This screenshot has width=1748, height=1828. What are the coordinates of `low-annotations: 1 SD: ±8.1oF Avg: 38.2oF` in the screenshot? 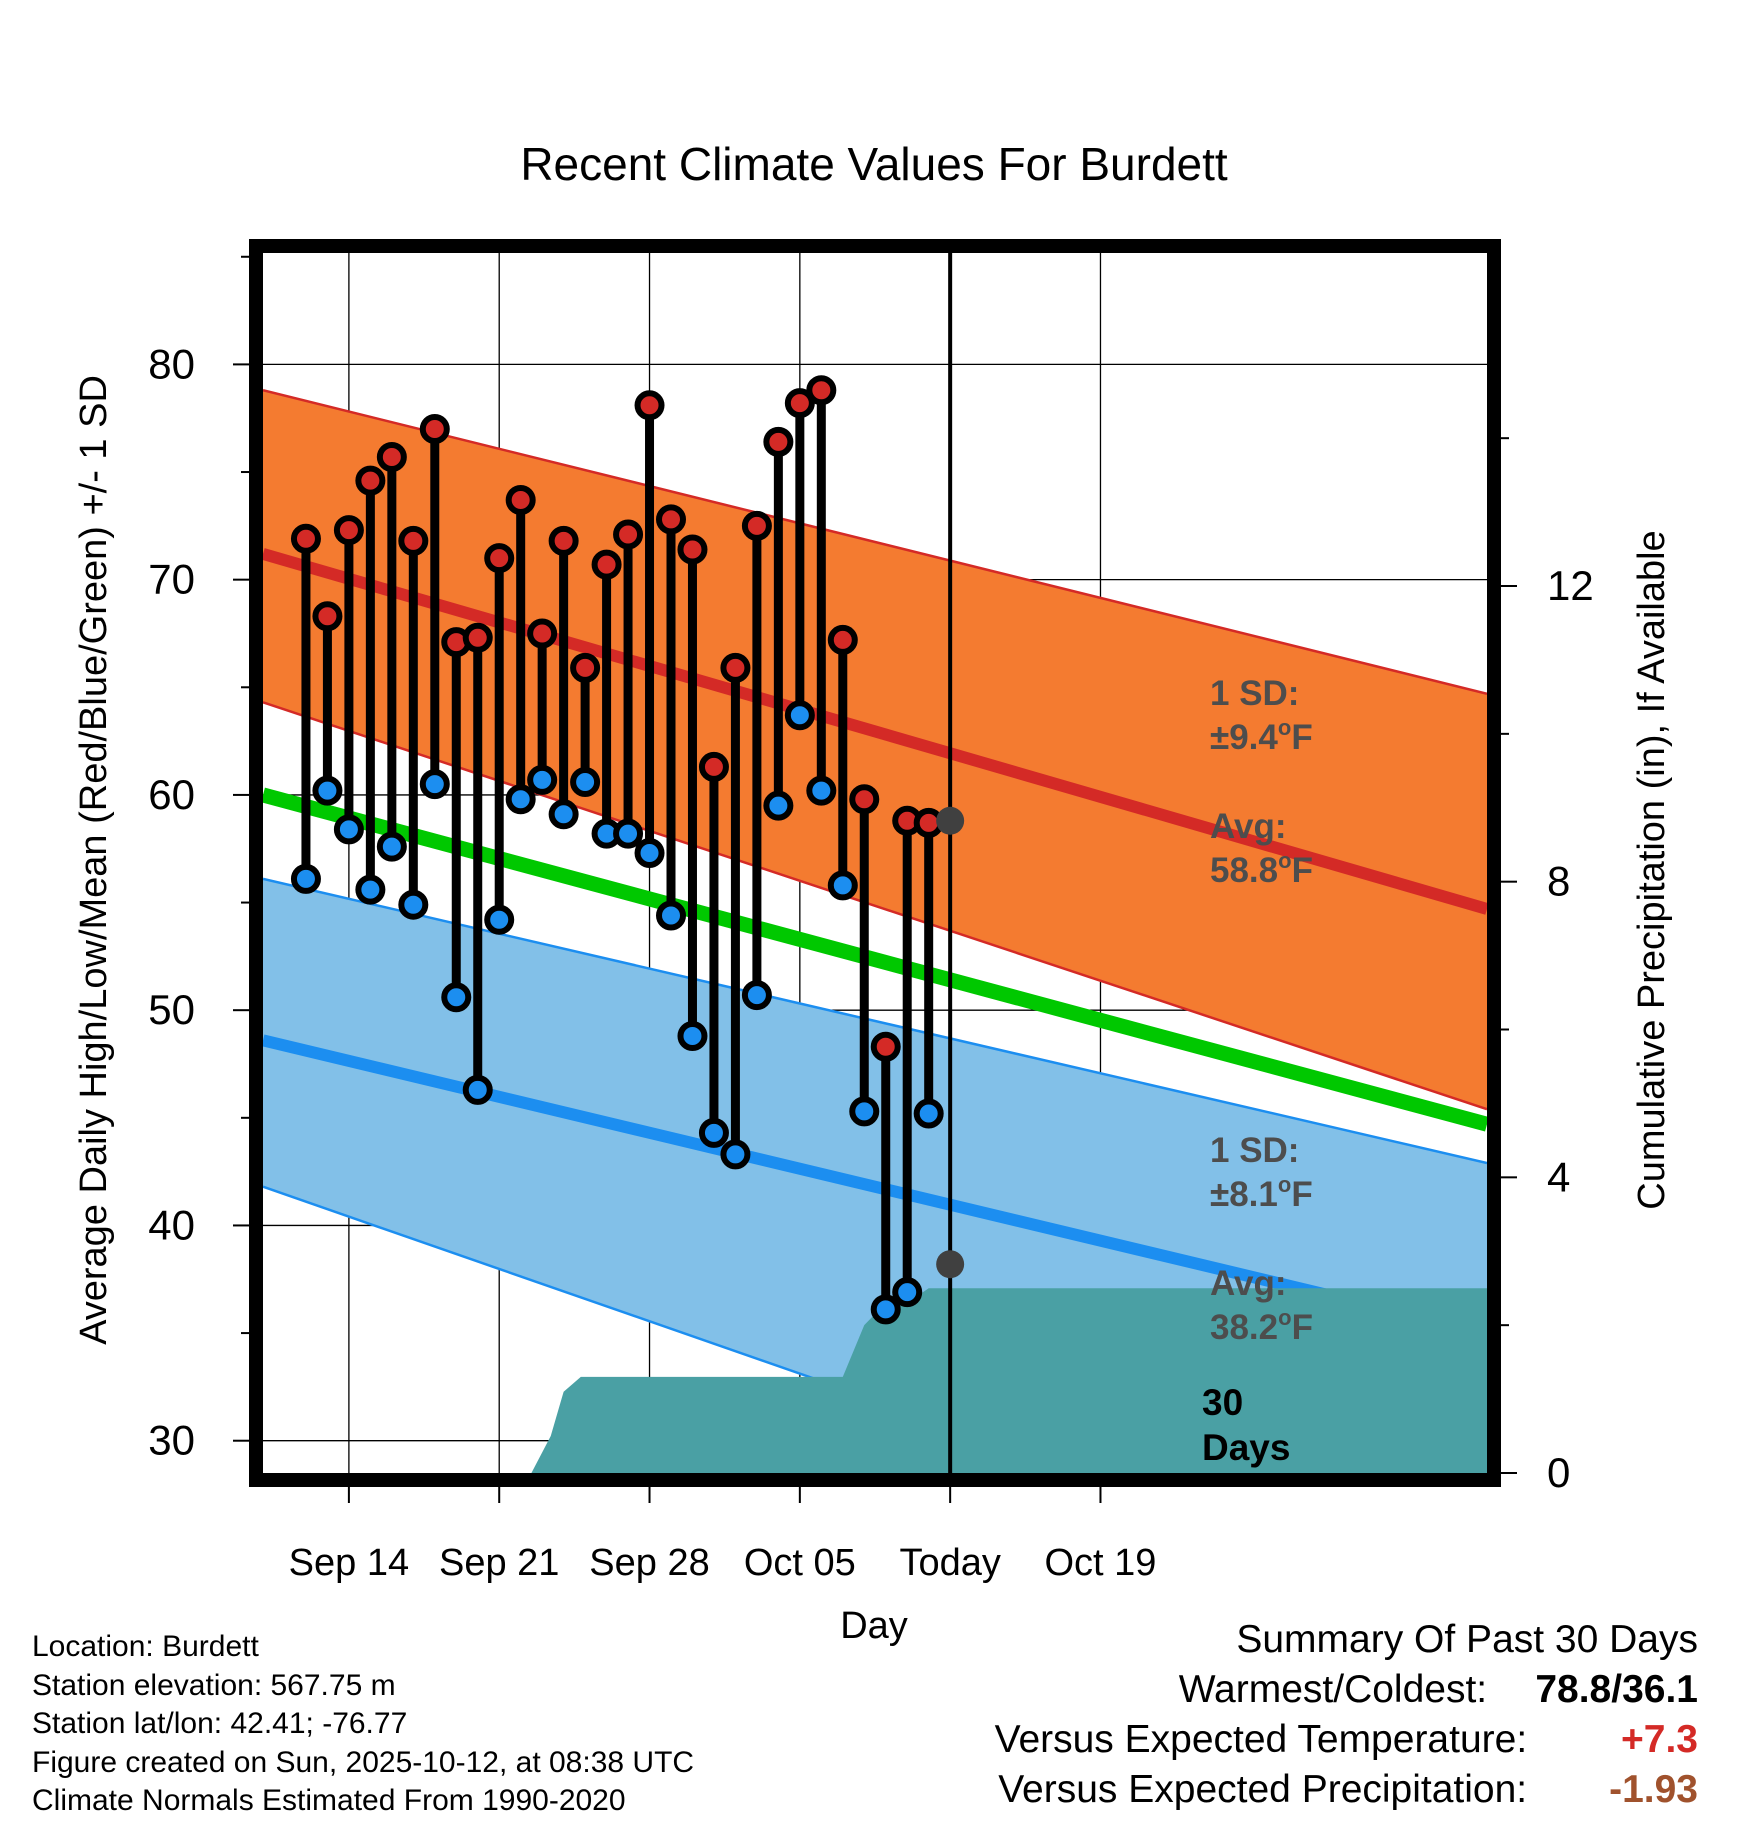 It's located at (1261, 1239).